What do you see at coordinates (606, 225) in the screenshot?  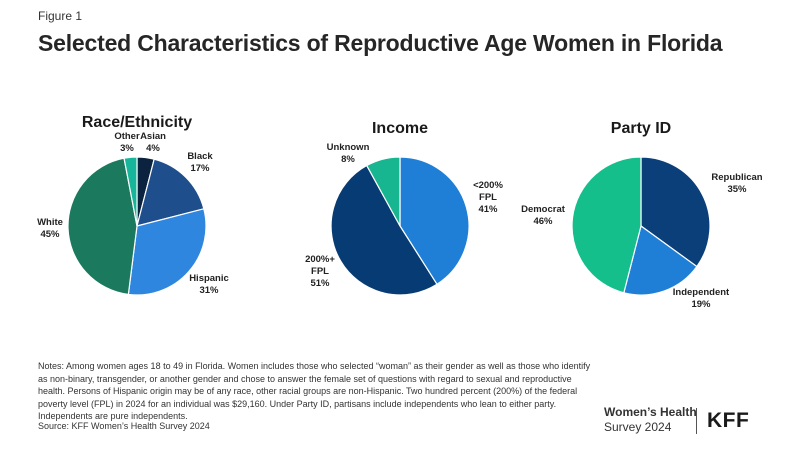 I see `pie-slice-democrat` at bounding box center [606, 225].